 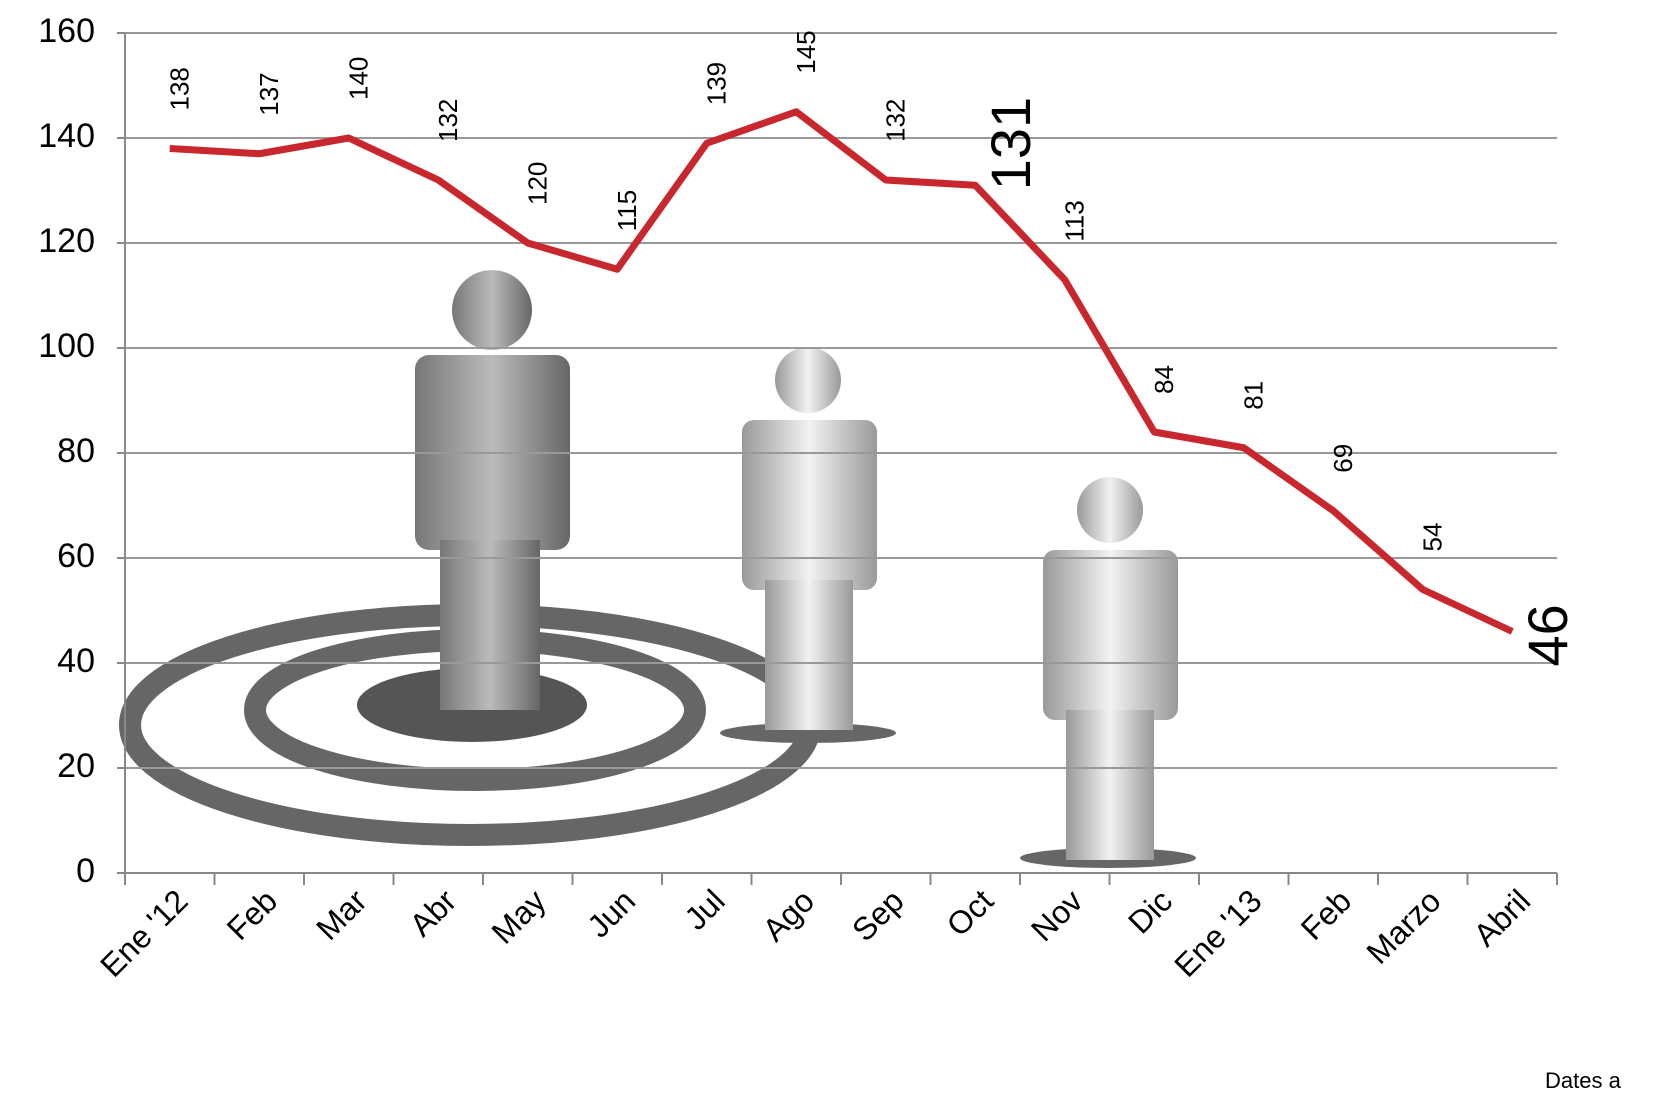 What do you see at coordinates (627, 210) in the screenshot?
I see `value-label: 115` at bounding box center [627, 210].